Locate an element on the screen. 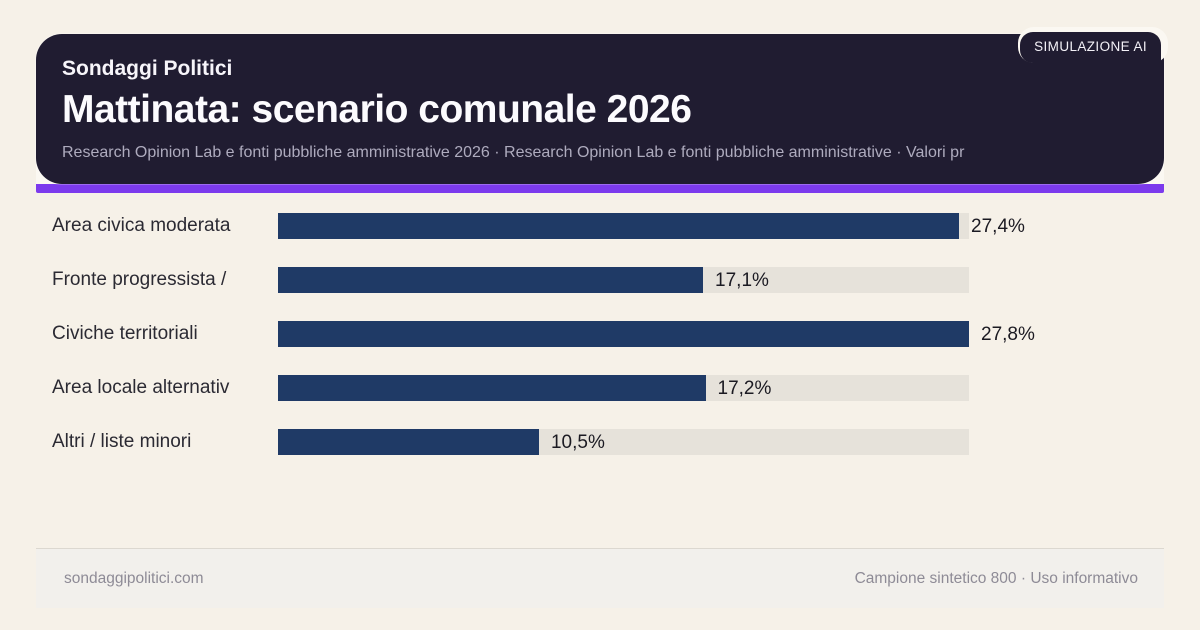 The height and width of the screenshot is (630, 1200). simulation-badge: SIMULAZIONE AI is located at coordinates (1093, 45).